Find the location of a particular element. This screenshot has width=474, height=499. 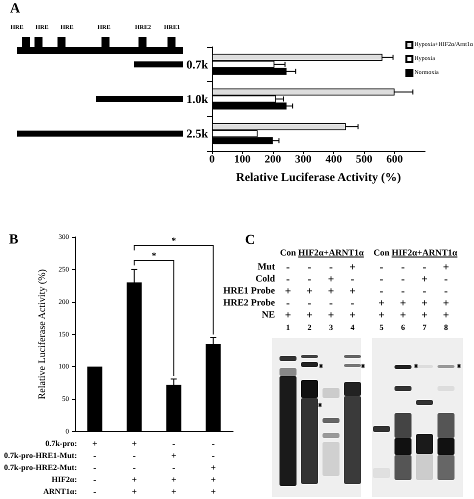

y-tick-label: Cold is located at coordinates (265, 279).